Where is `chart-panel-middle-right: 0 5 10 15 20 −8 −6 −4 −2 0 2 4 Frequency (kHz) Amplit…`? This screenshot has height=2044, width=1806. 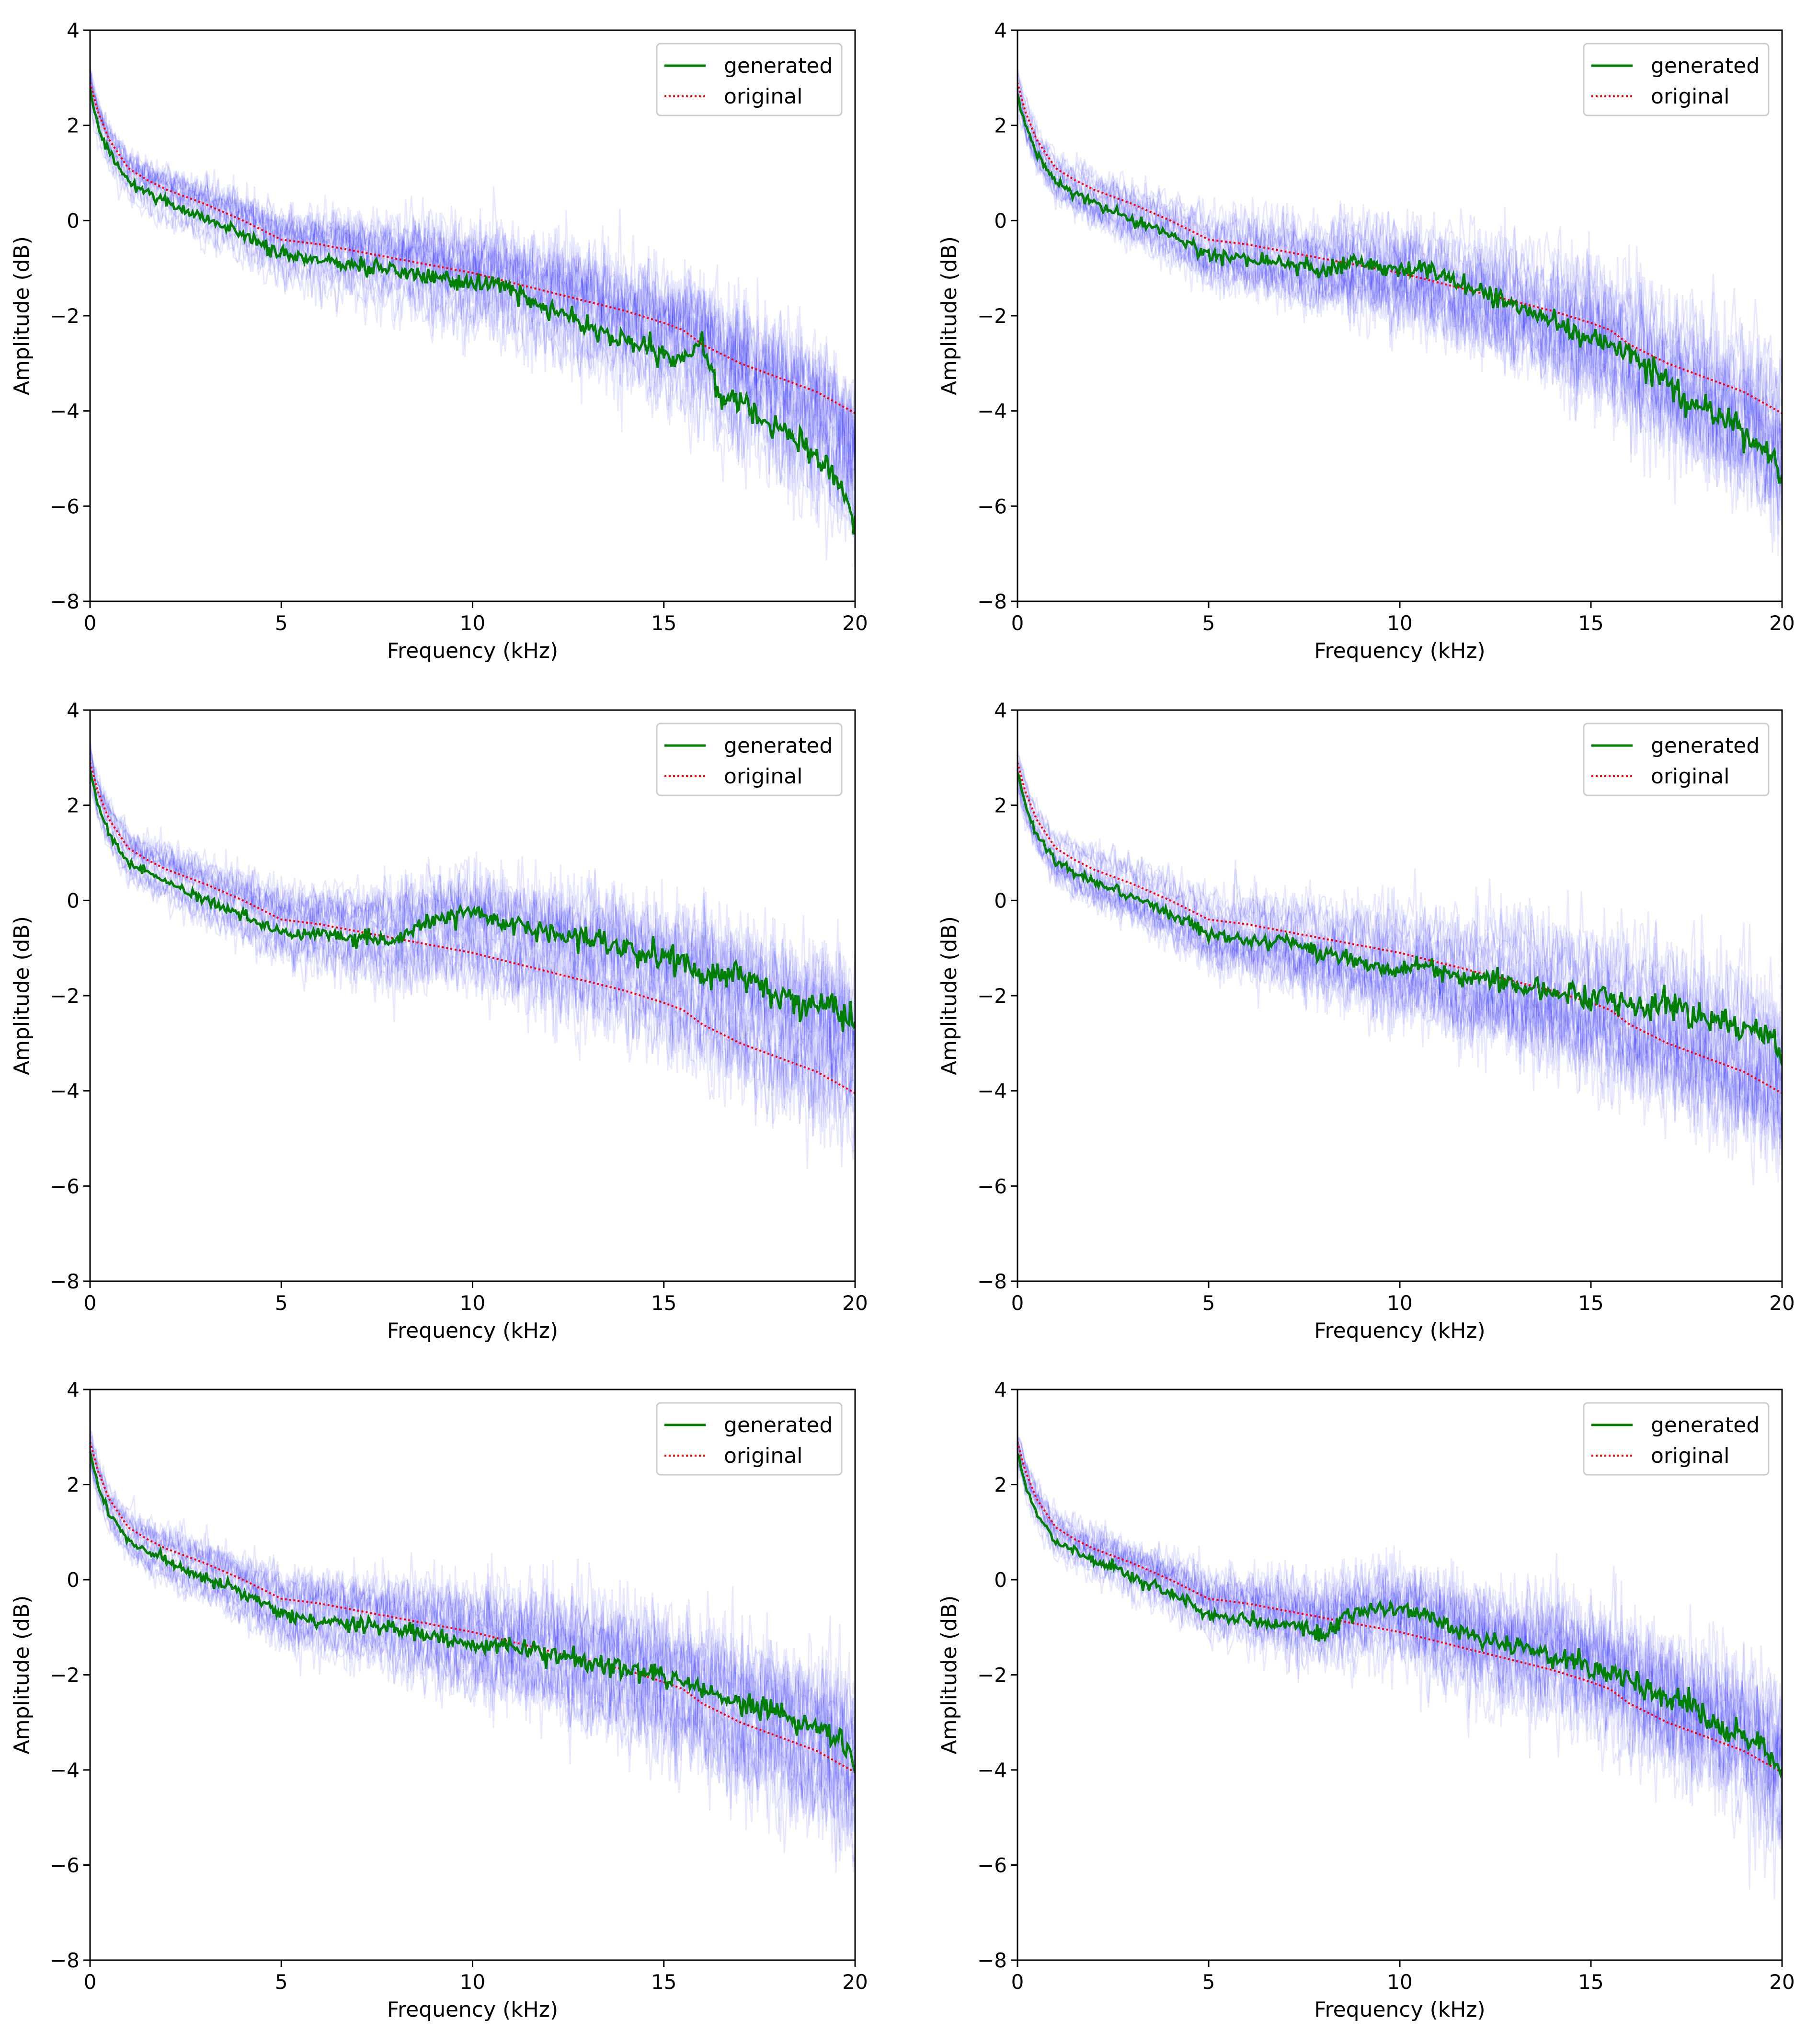
chart-panel-middle-right: 0 5 10 15 20 −8 −6 −4 −2 0 2 4 Frequency (kHz) Amplit… is located at coordinates (1366, 1021).